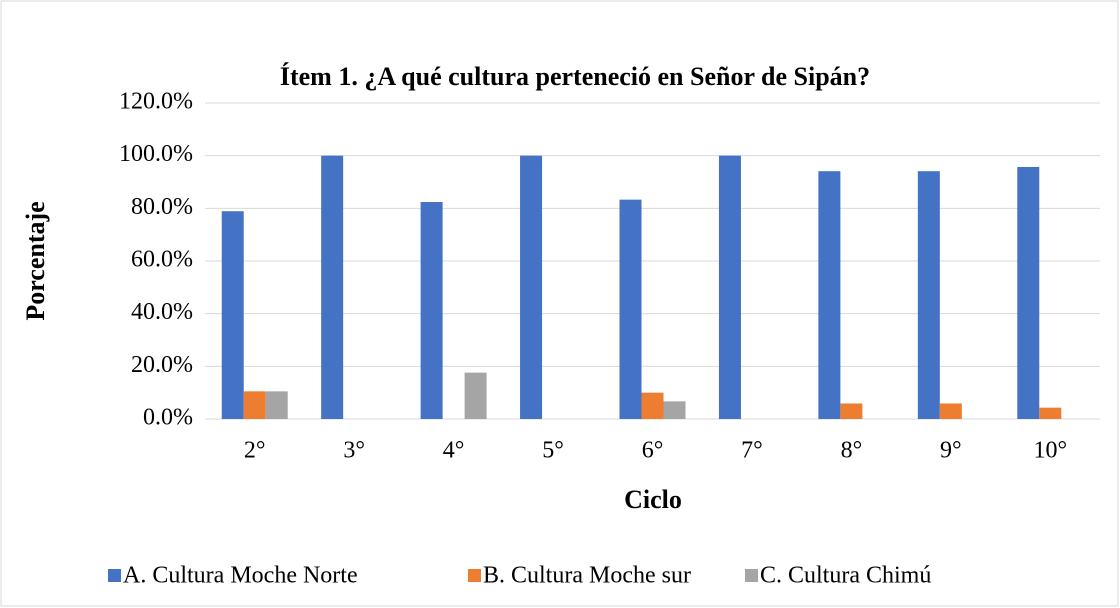 This screenshot has width=1120, height=608. Describe the element at coordinates (156, 154) in the screenshot. I see `y-tick-label: 100.0%` at that location.